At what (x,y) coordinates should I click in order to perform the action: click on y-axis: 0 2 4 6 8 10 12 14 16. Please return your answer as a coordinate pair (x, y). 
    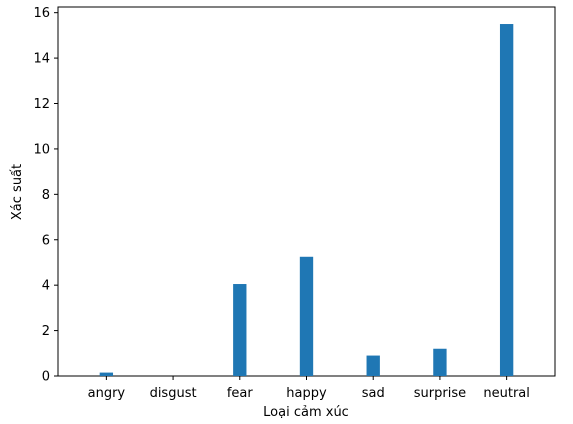
    Looking at the image, I should click on (45, 195).